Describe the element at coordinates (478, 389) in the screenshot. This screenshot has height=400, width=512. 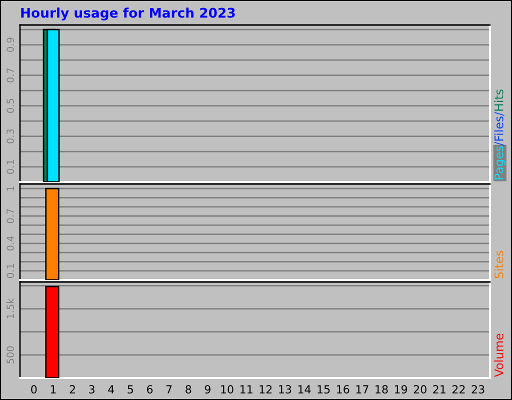
I see `x-tick-label: 23` at that location.